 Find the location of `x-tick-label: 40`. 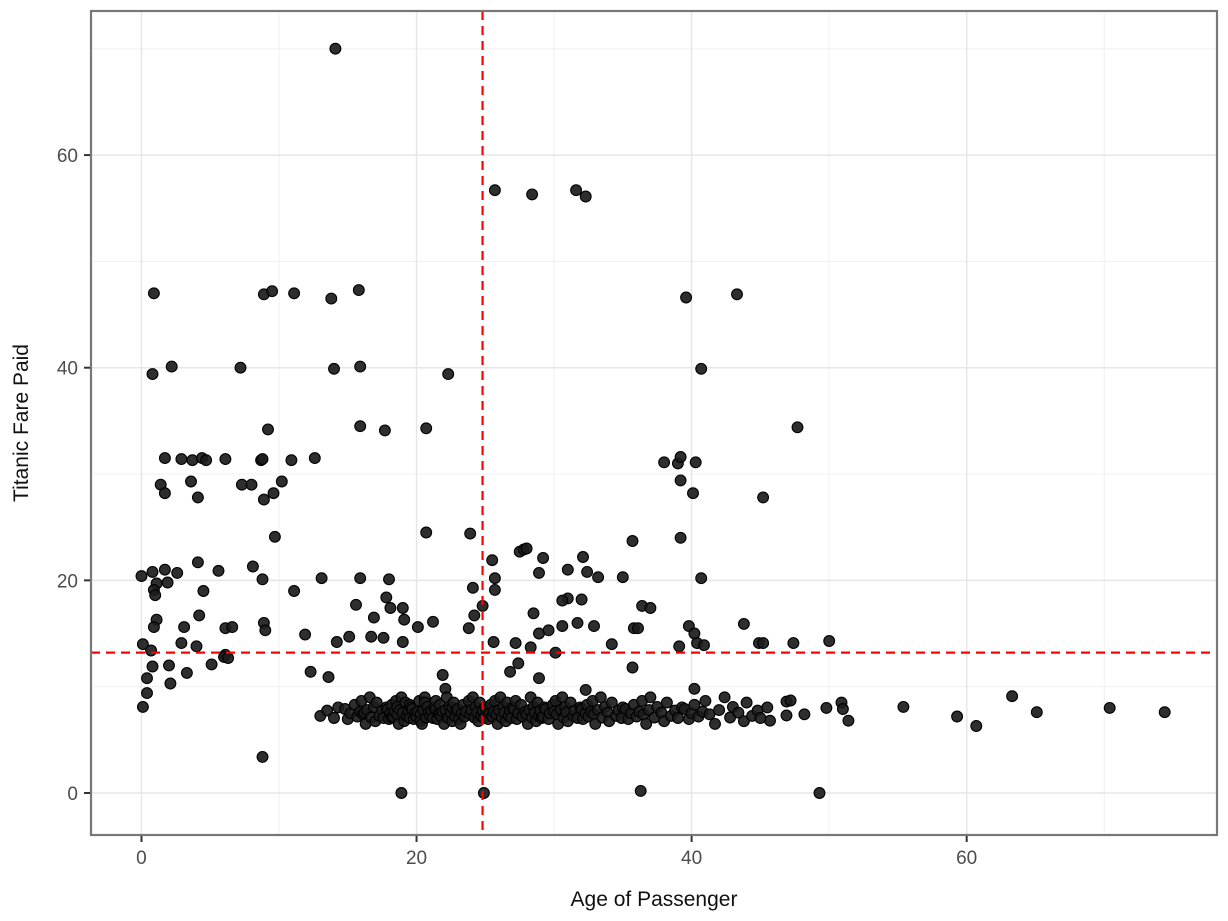

x-tick-label: 40 is located at coordinates (691, 858).